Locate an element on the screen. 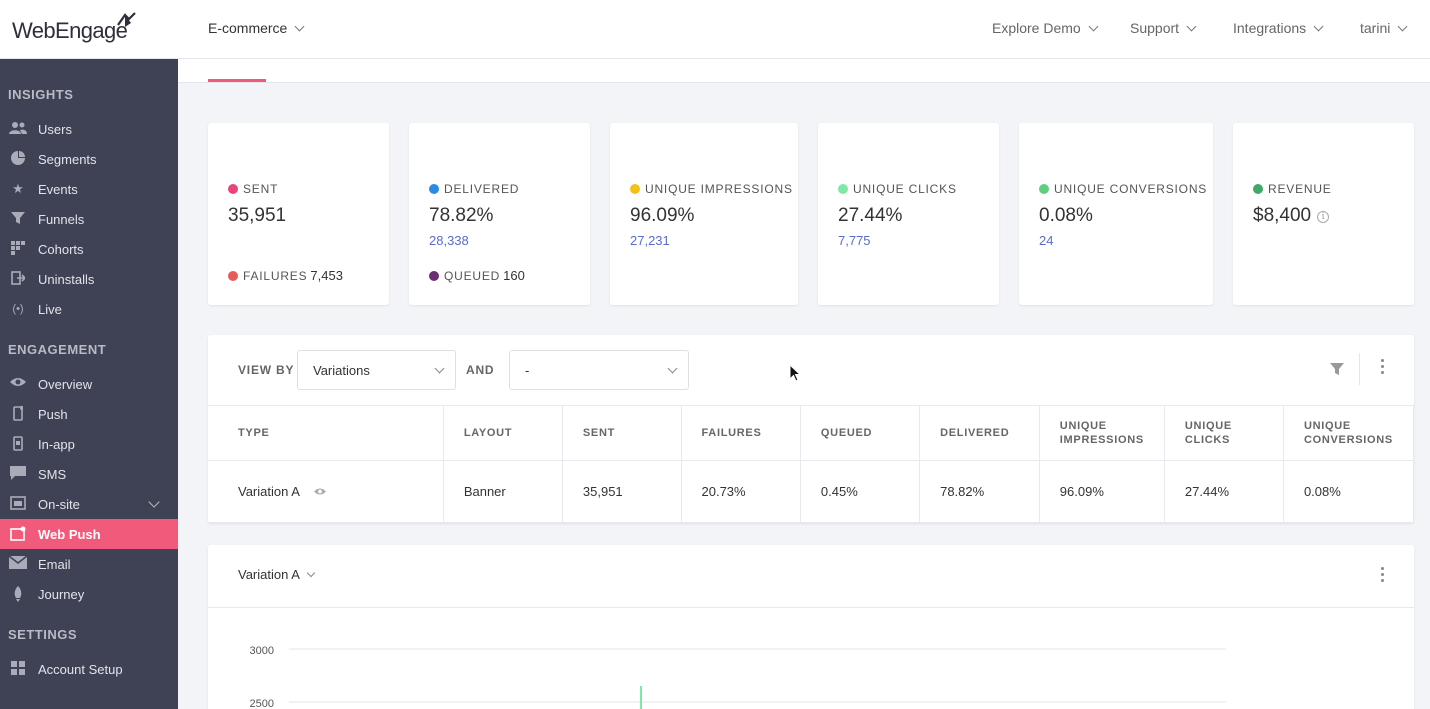 This screenshot has height=709, width=1430. sidebar-item-label: Funnels is located at coordinates (61, 219).